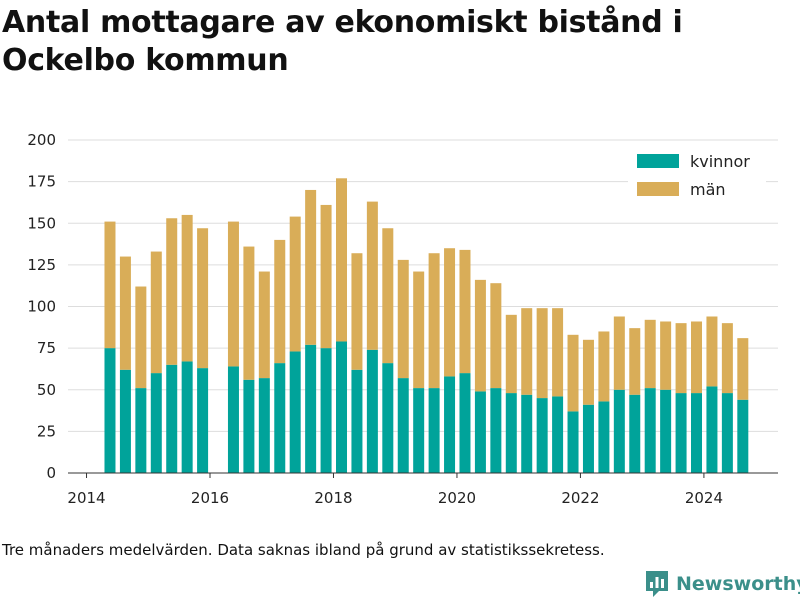 The height and width of the screenshot is (600, 800). I want to click on legend: kvinnor män, so click(697, 180).